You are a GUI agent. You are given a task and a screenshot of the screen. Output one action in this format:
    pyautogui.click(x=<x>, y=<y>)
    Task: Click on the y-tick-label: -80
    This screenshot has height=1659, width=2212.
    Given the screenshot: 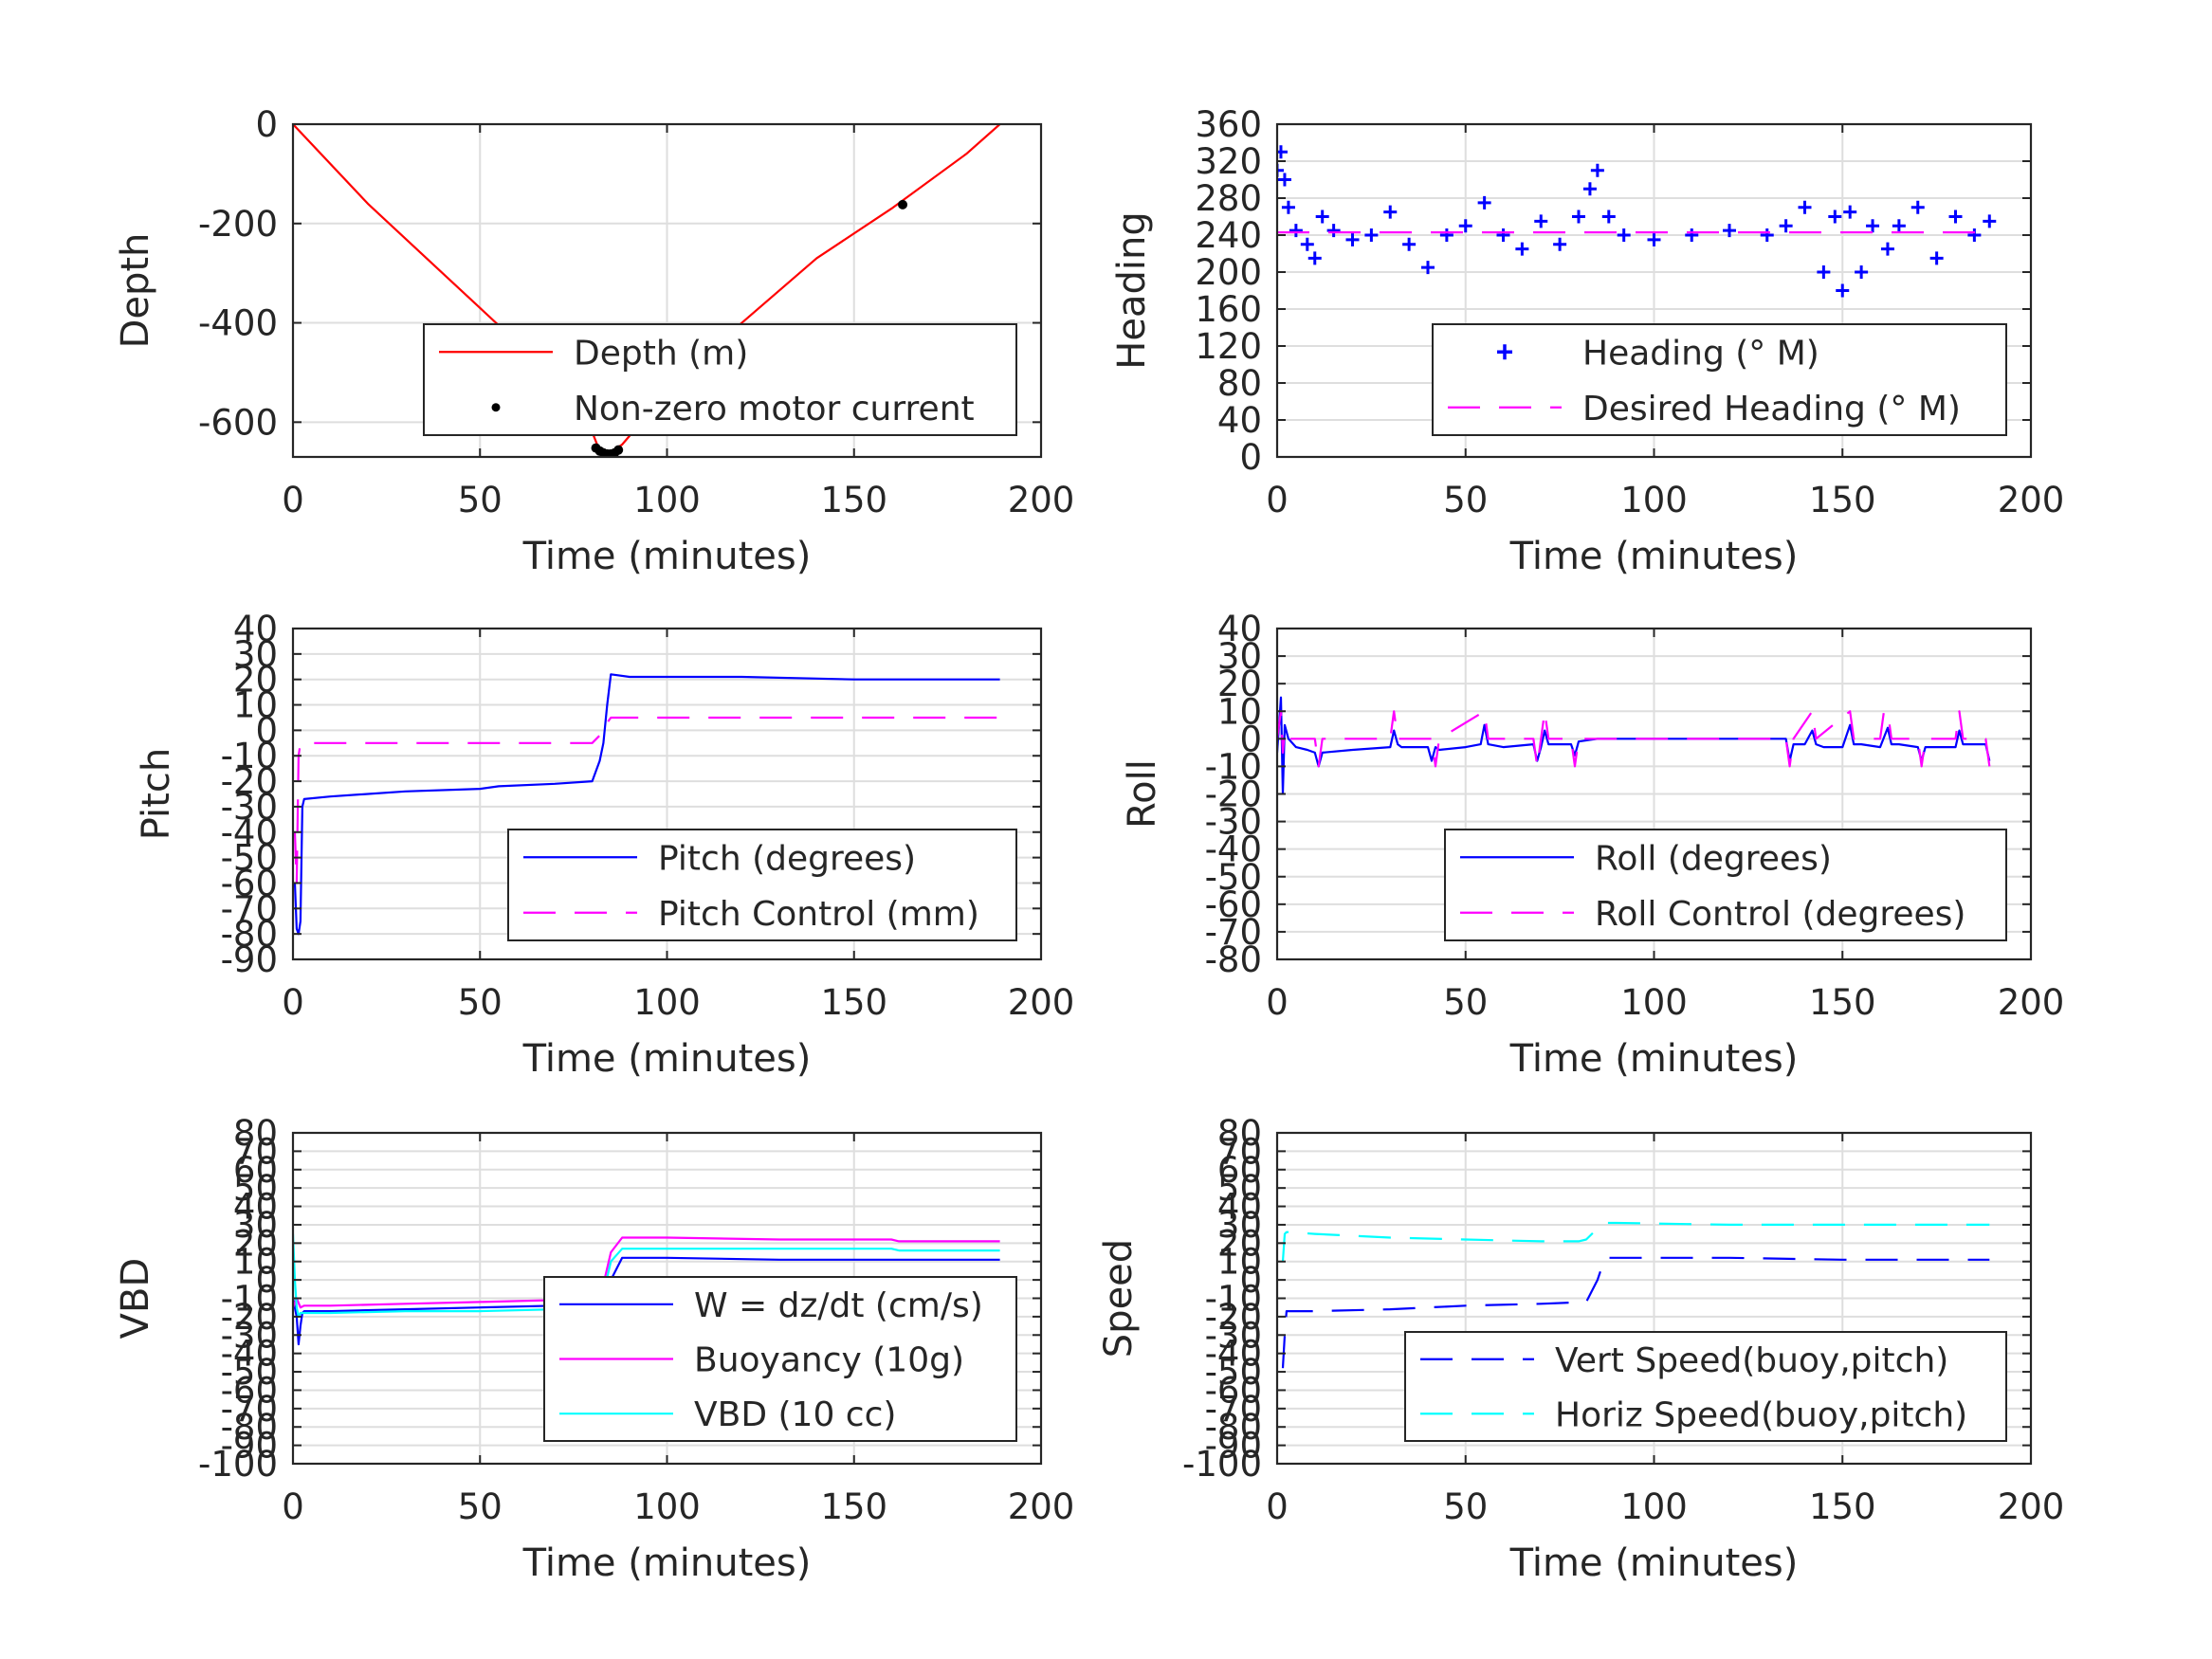 What is the action you would take?
    pyautogui.click(x=1233, y=959)
    